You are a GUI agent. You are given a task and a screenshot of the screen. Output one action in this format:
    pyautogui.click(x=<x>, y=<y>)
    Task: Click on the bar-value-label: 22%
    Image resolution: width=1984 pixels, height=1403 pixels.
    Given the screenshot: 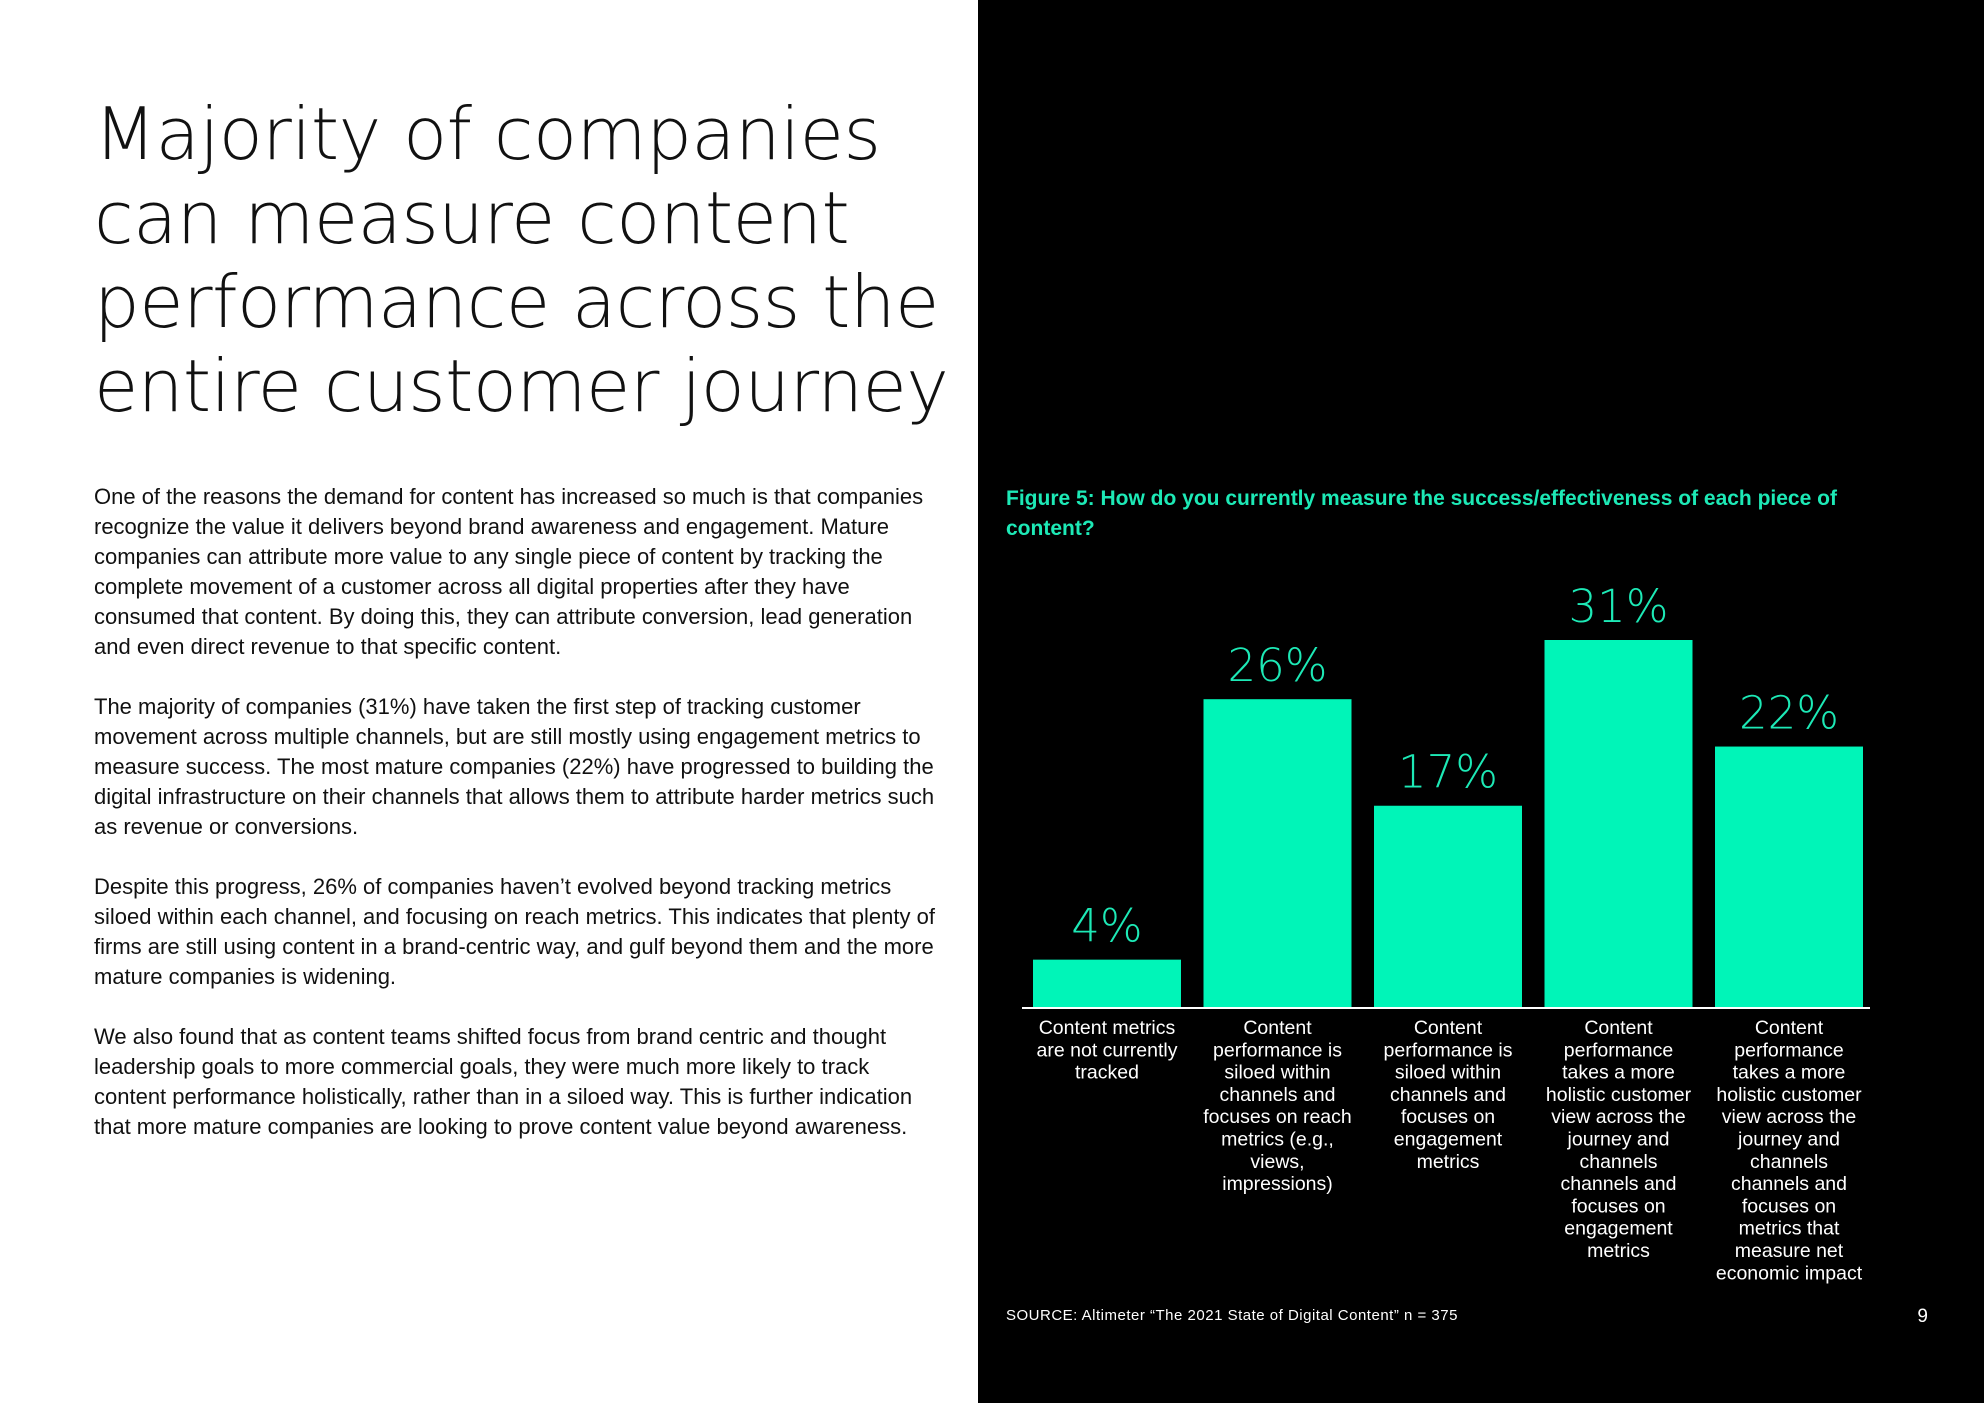 What is the action you would take?
    pyautogui.click(x=1789, y=713)
    